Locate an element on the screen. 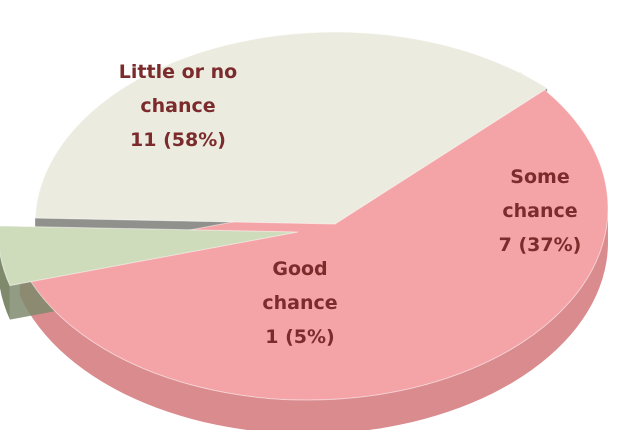  pie-slice is located at coordinates (149, 256).